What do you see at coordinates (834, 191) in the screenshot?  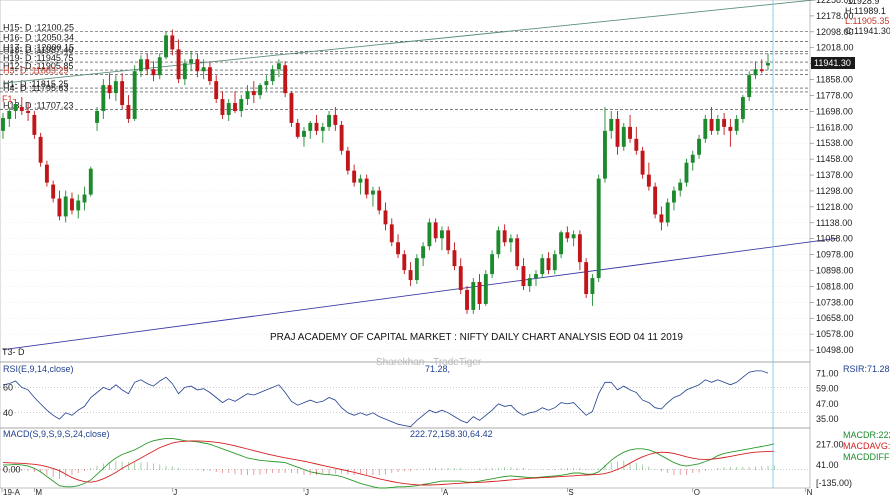 I see `price-tick-label: 11298.00` at bounding box center [834, 191].